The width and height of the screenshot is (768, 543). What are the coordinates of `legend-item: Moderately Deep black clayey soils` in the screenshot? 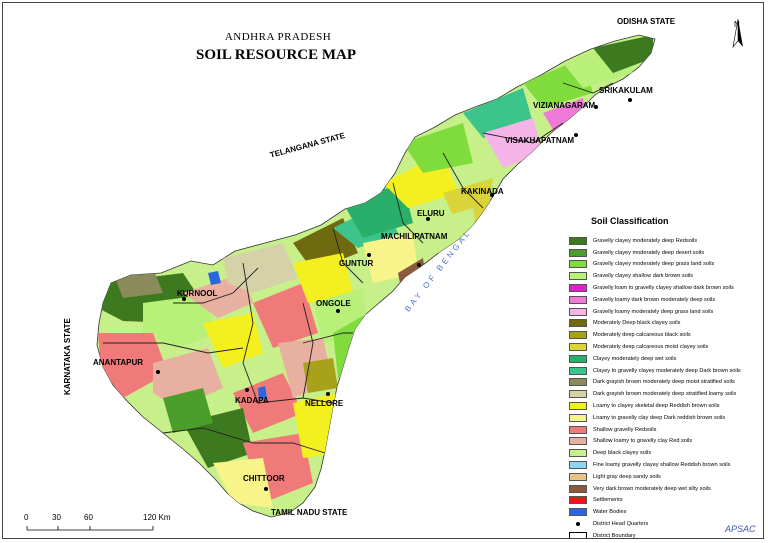 It's located at (666, 324).